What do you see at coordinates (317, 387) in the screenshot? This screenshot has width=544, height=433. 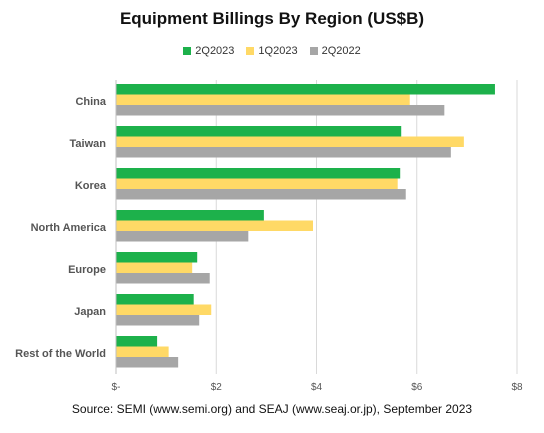 I see `x-tick-label-2: $4` at bounding box center [317, 387].